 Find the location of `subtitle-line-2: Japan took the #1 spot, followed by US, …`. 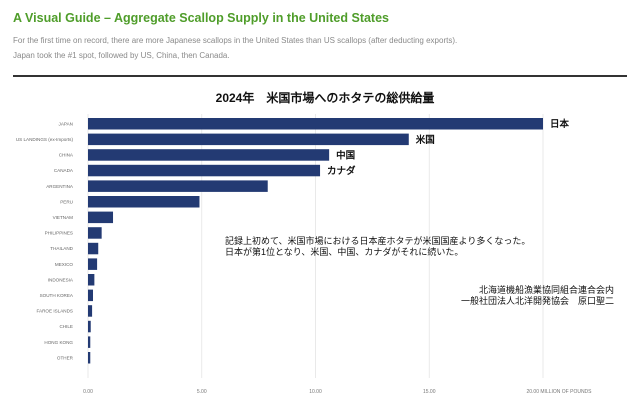

subtitle-line-2: Japan took the #1 spot, followed by US, … is located at coordinates (121, 55).